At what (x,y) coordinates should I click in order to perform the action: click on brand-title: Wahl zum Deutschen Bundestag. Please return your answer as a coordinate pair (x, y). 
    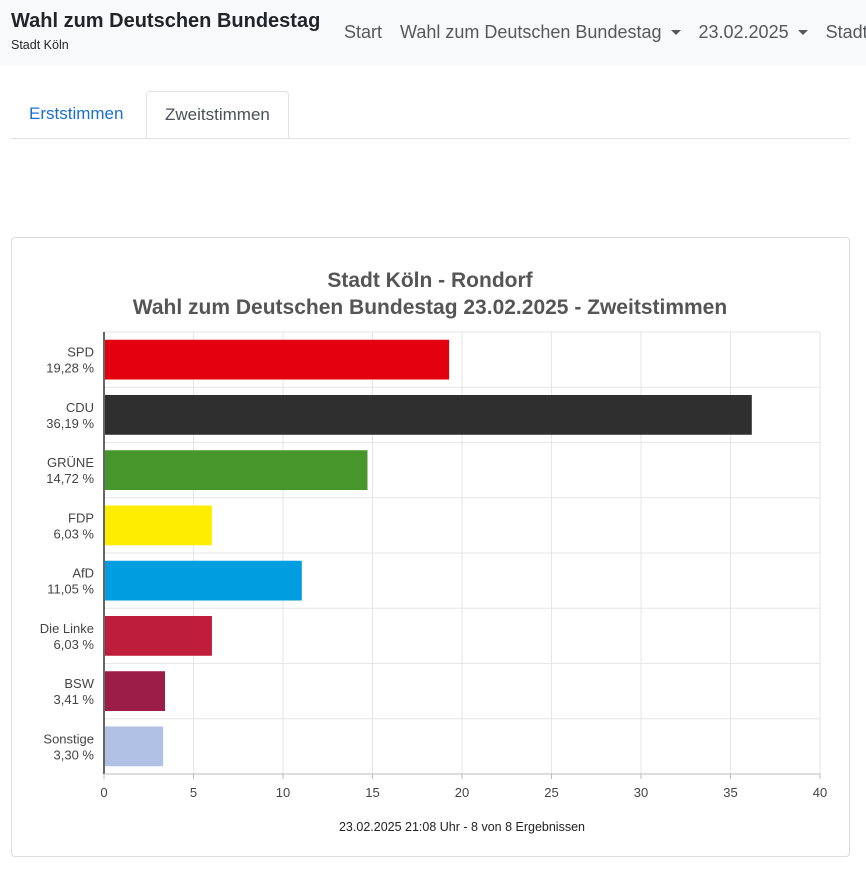
    Looking at the image, I should click on (166, 21).